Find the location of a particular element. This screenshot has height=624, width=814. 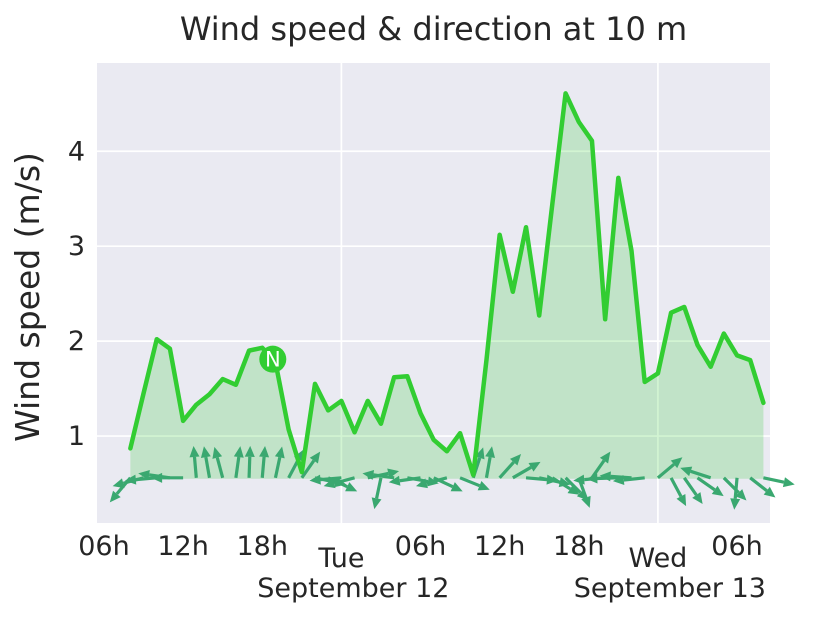

x-tick-label: 12h is located at coordinates (499, 546).